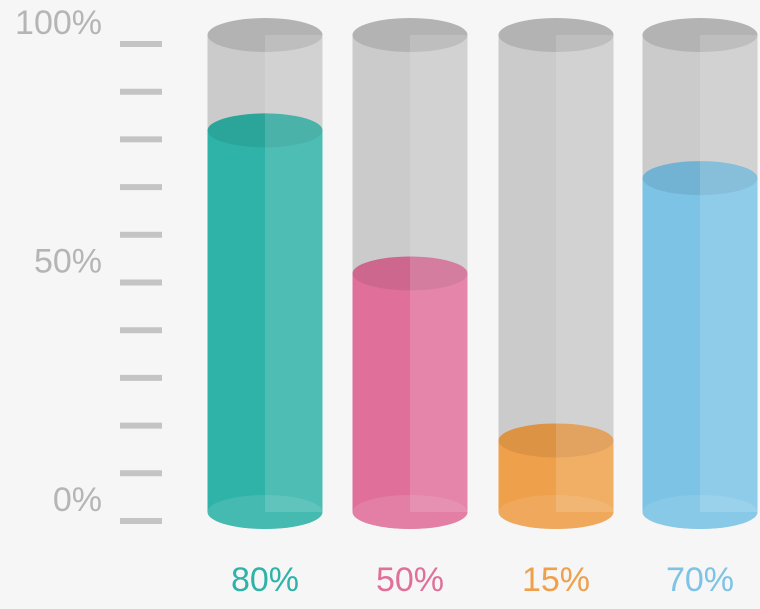  What do you see at coordinates (58, 23) in the screenshot?
I see `y-tick-label: 100%` at bounding box center [58, 23].